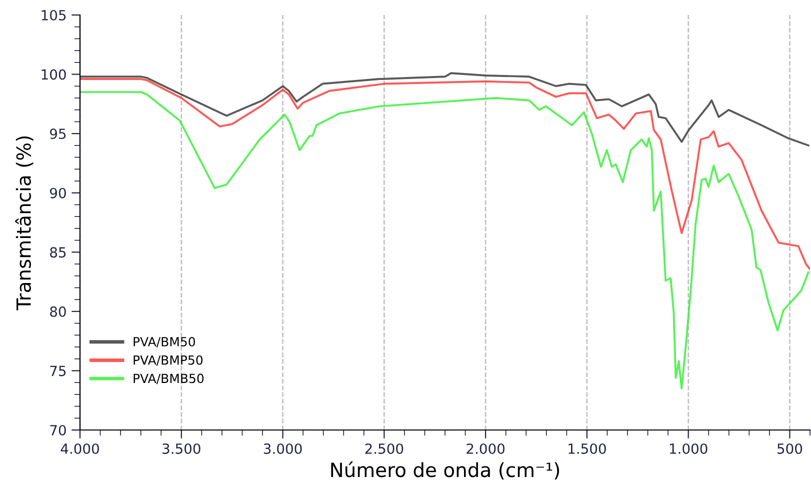  What do you see at coordinates (485, 448) in the screenshot?
I see `x-tick-label: 2.000` at bounding box center [485, 448].